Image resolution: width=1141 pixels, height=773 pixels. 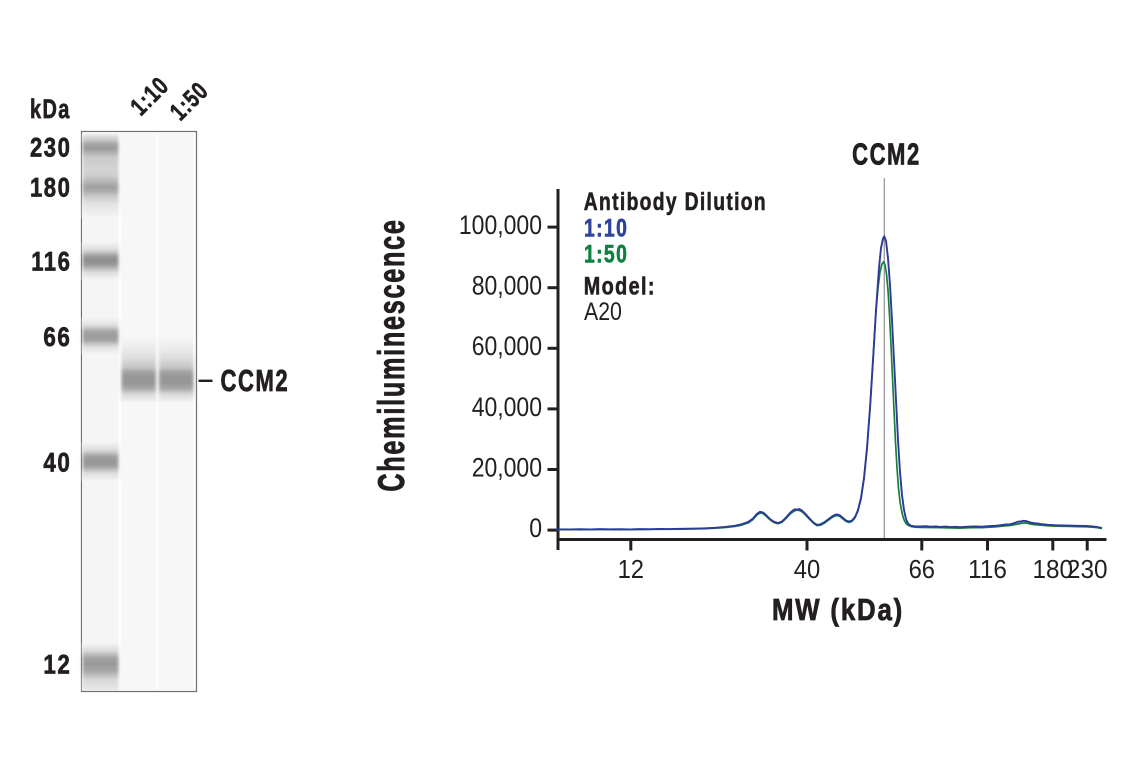 What do you see at coordinates (620, 286) in the screenshot?
I see `svg-text: Model:` at bounding box center [620, 286].